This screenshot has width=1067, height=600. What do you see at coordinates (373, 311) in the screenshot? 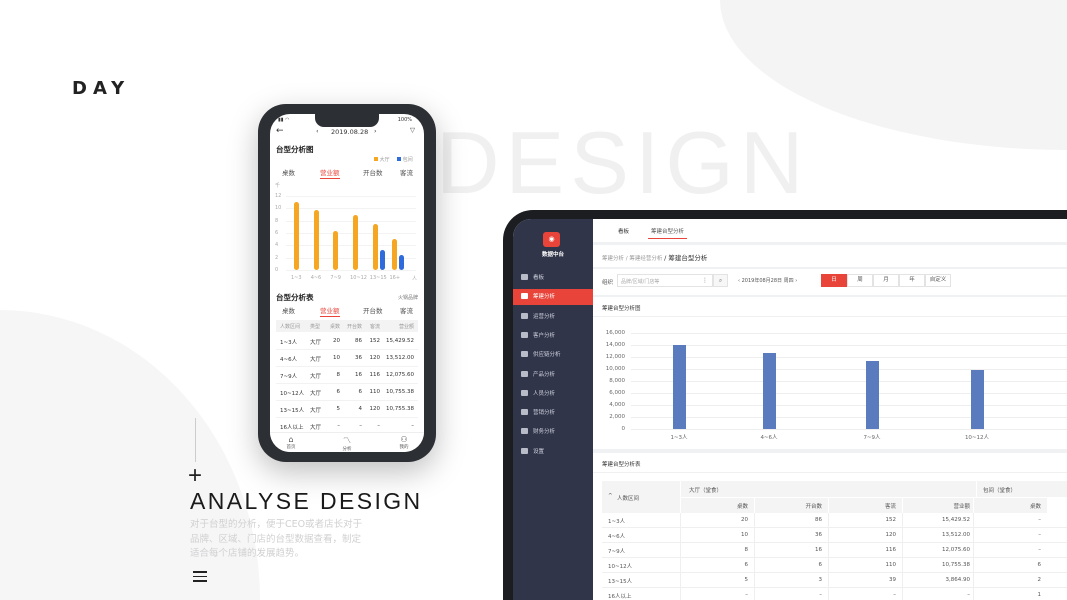
I see `table-tab: 开台数` at bounding box center [373, 311].